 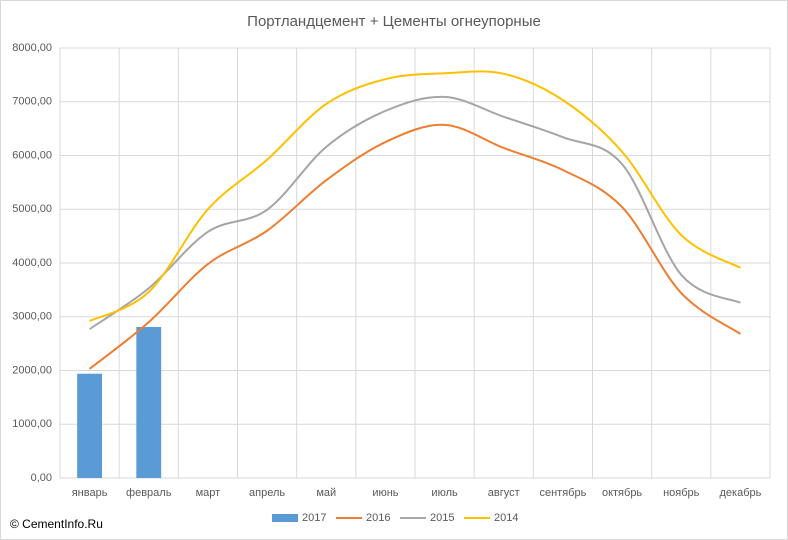 I want to click on x-tick-label: февраль, so click(x=149, y=493).